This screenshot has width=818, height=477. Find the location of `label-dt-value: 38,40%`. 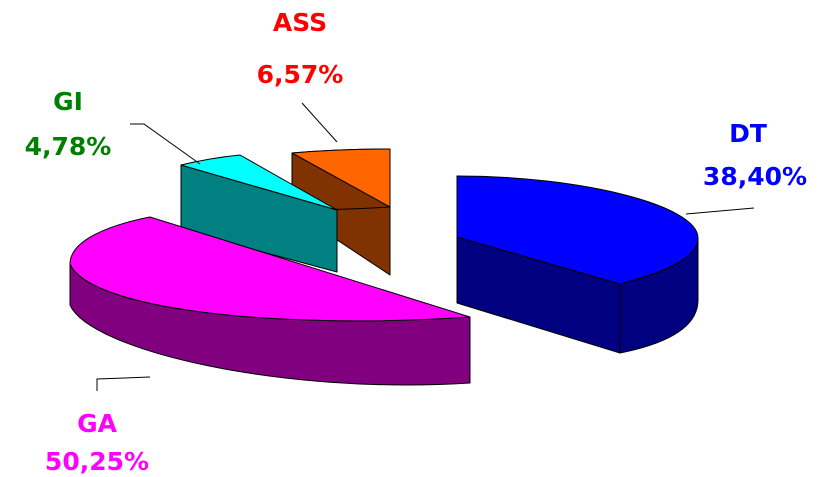

label-dt-value: 38,40% is located at coordinates (755, 176).